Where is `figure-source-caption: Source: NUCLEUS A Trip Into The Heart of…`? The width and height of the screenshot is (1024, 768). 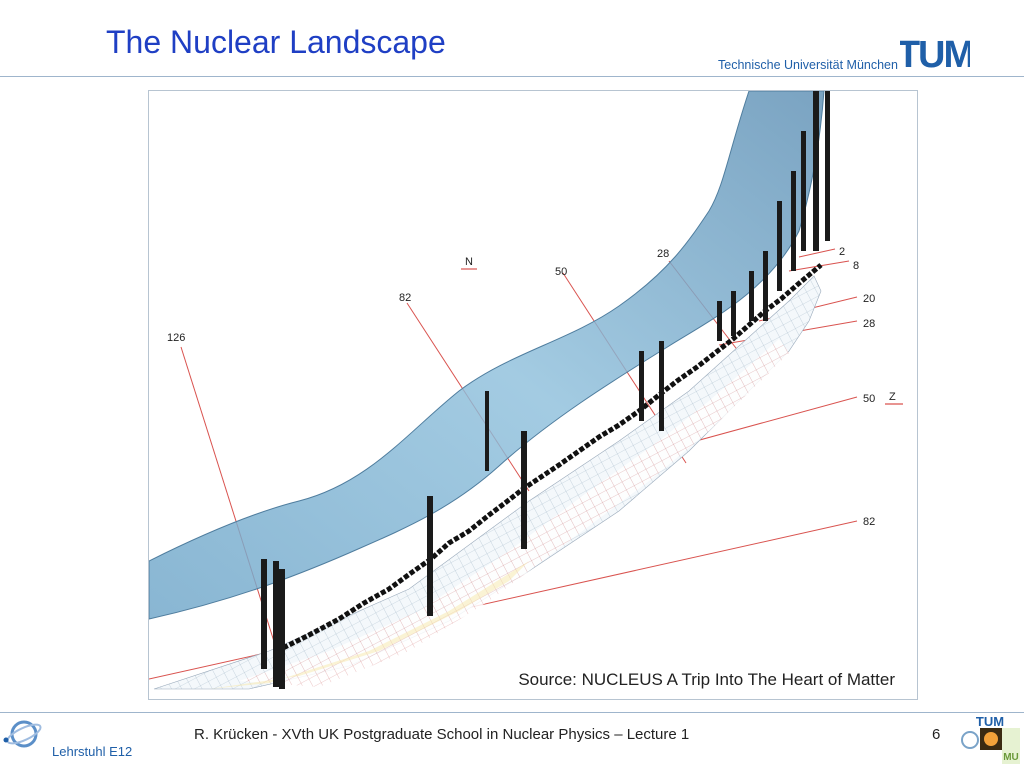
figure-source-caption: Source: NUCLEUS A Trip Into The Heart of… is located at coordinates (706, 680).